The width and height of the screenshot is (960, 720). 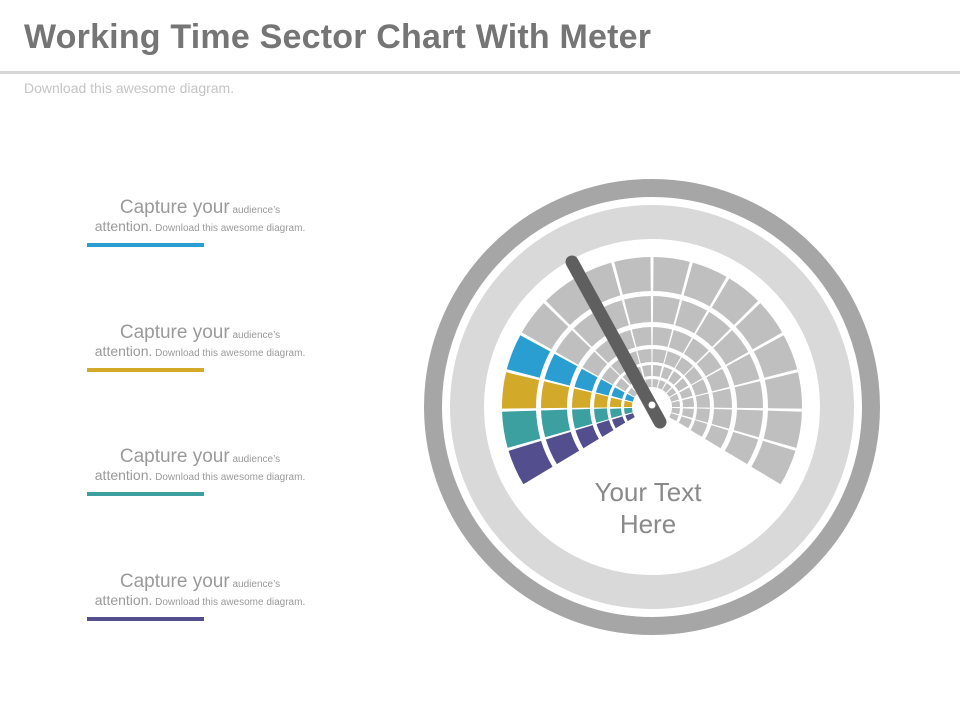 I want to click on caption-1-lead: Capture your, so click(x=174, y=207).